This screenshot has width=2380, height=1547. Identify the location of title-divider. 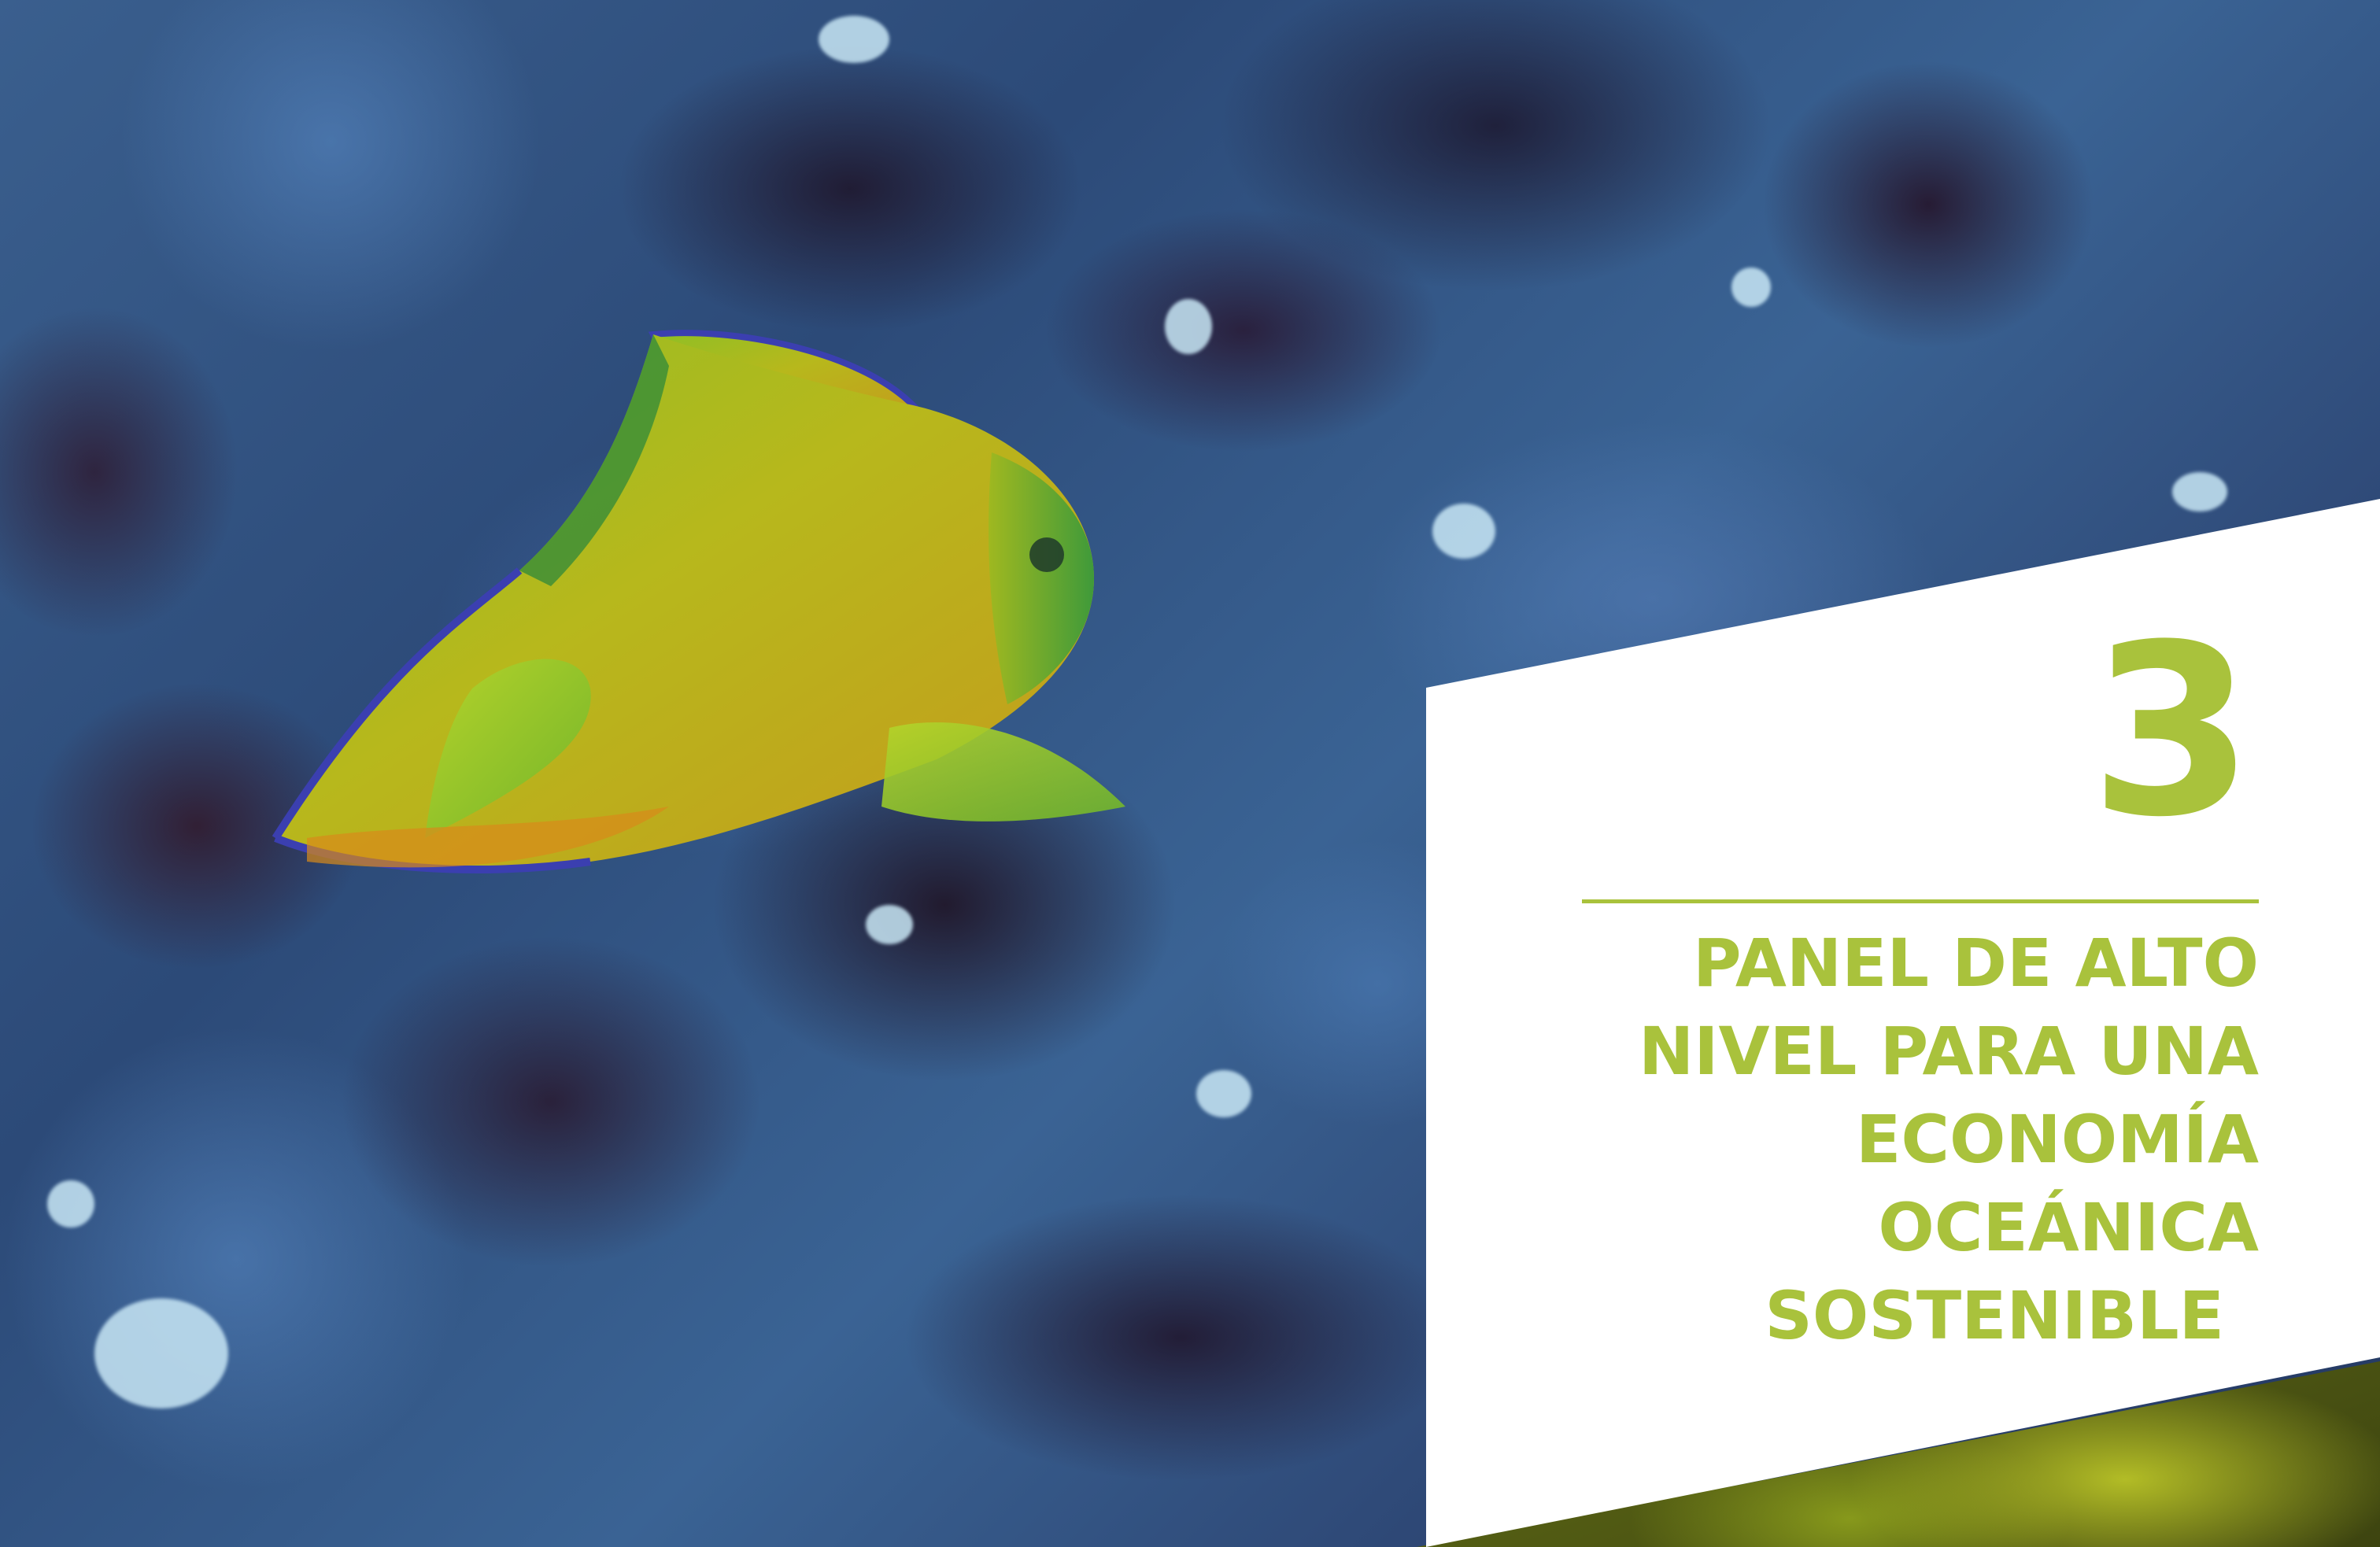
(1920, 901).